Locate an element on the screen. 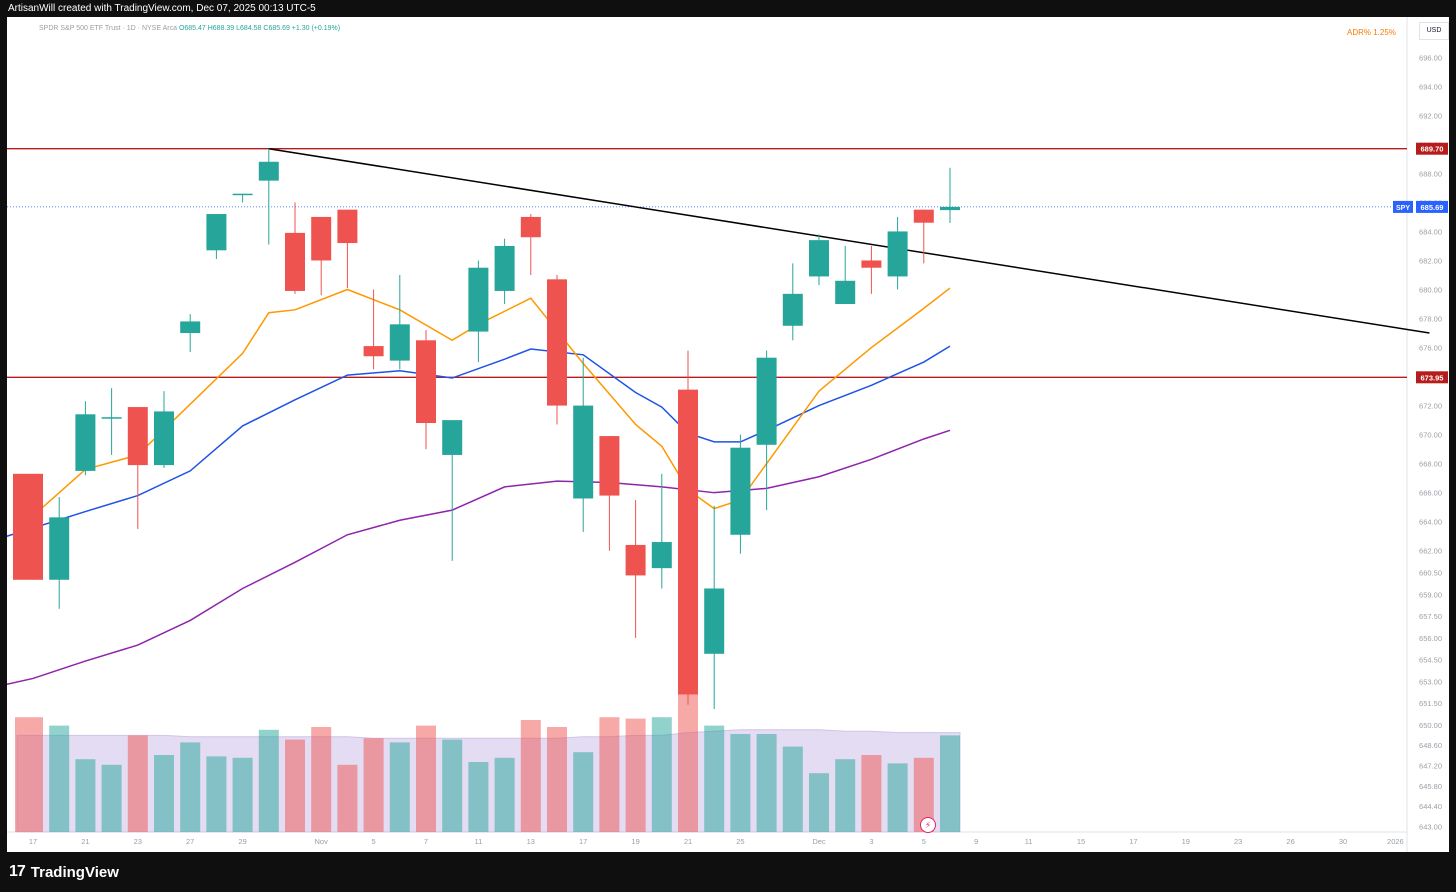  time-tick-label: Dec is located at coordinates (819, 841).